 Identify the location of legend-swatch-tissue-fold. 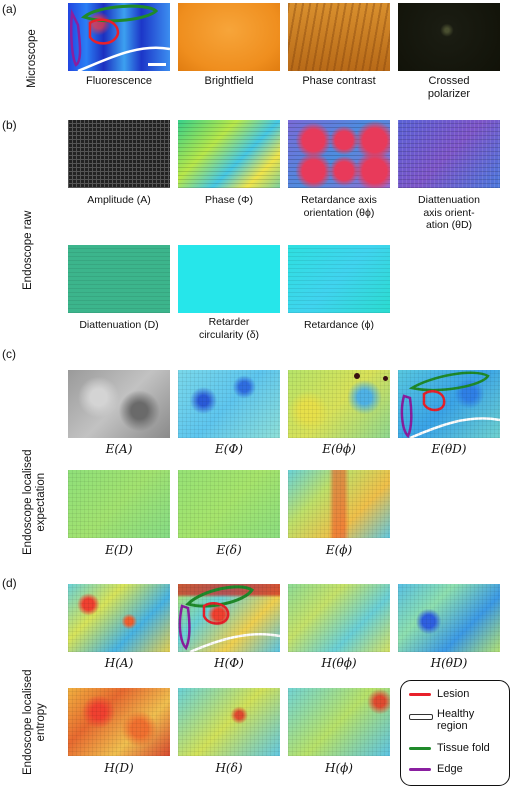
(420, 748).